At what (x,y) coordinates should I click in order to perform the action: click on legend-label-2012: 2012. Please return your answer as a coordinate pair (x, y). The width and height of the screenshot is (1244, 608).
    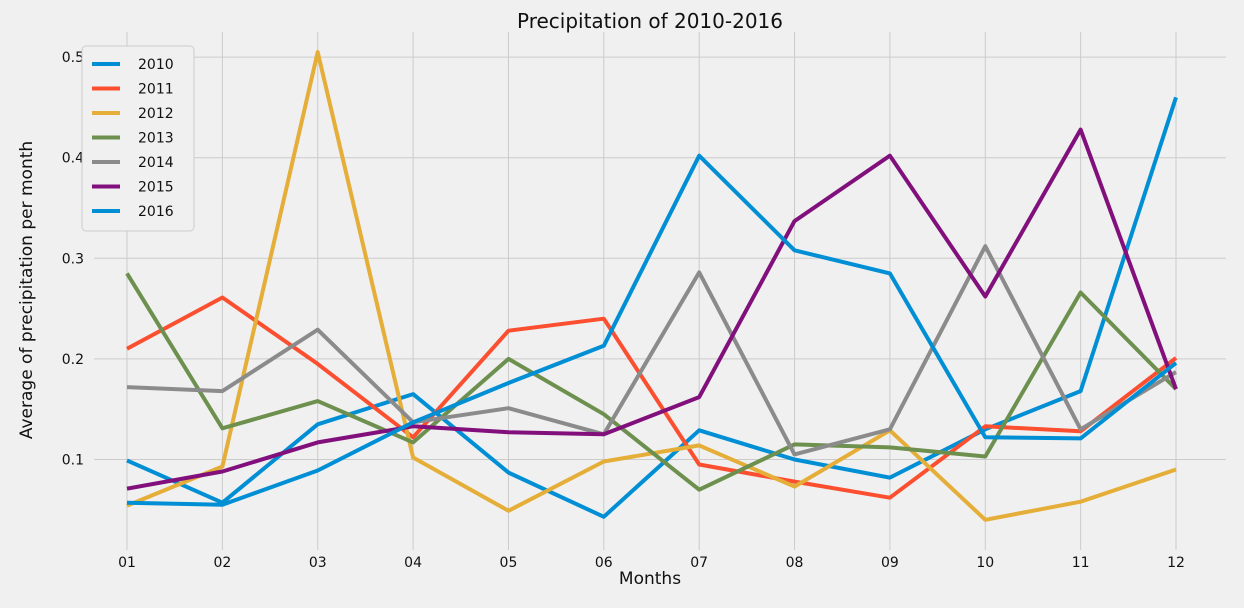
    Looking at the image, I should click on (156, 114).